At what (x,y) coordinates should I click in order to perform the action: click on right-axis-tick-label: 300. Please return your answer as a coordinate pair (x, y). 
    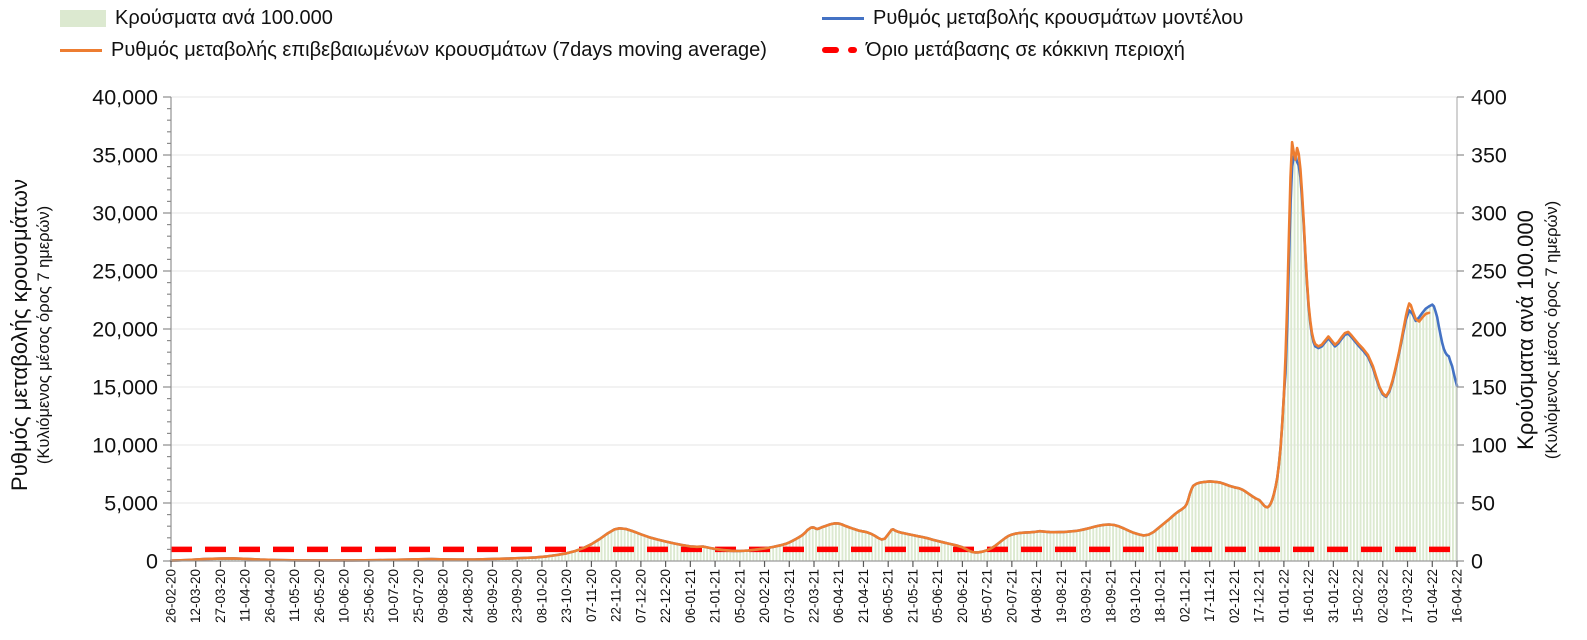
    Looking at the image, I should click on (1489, 214).